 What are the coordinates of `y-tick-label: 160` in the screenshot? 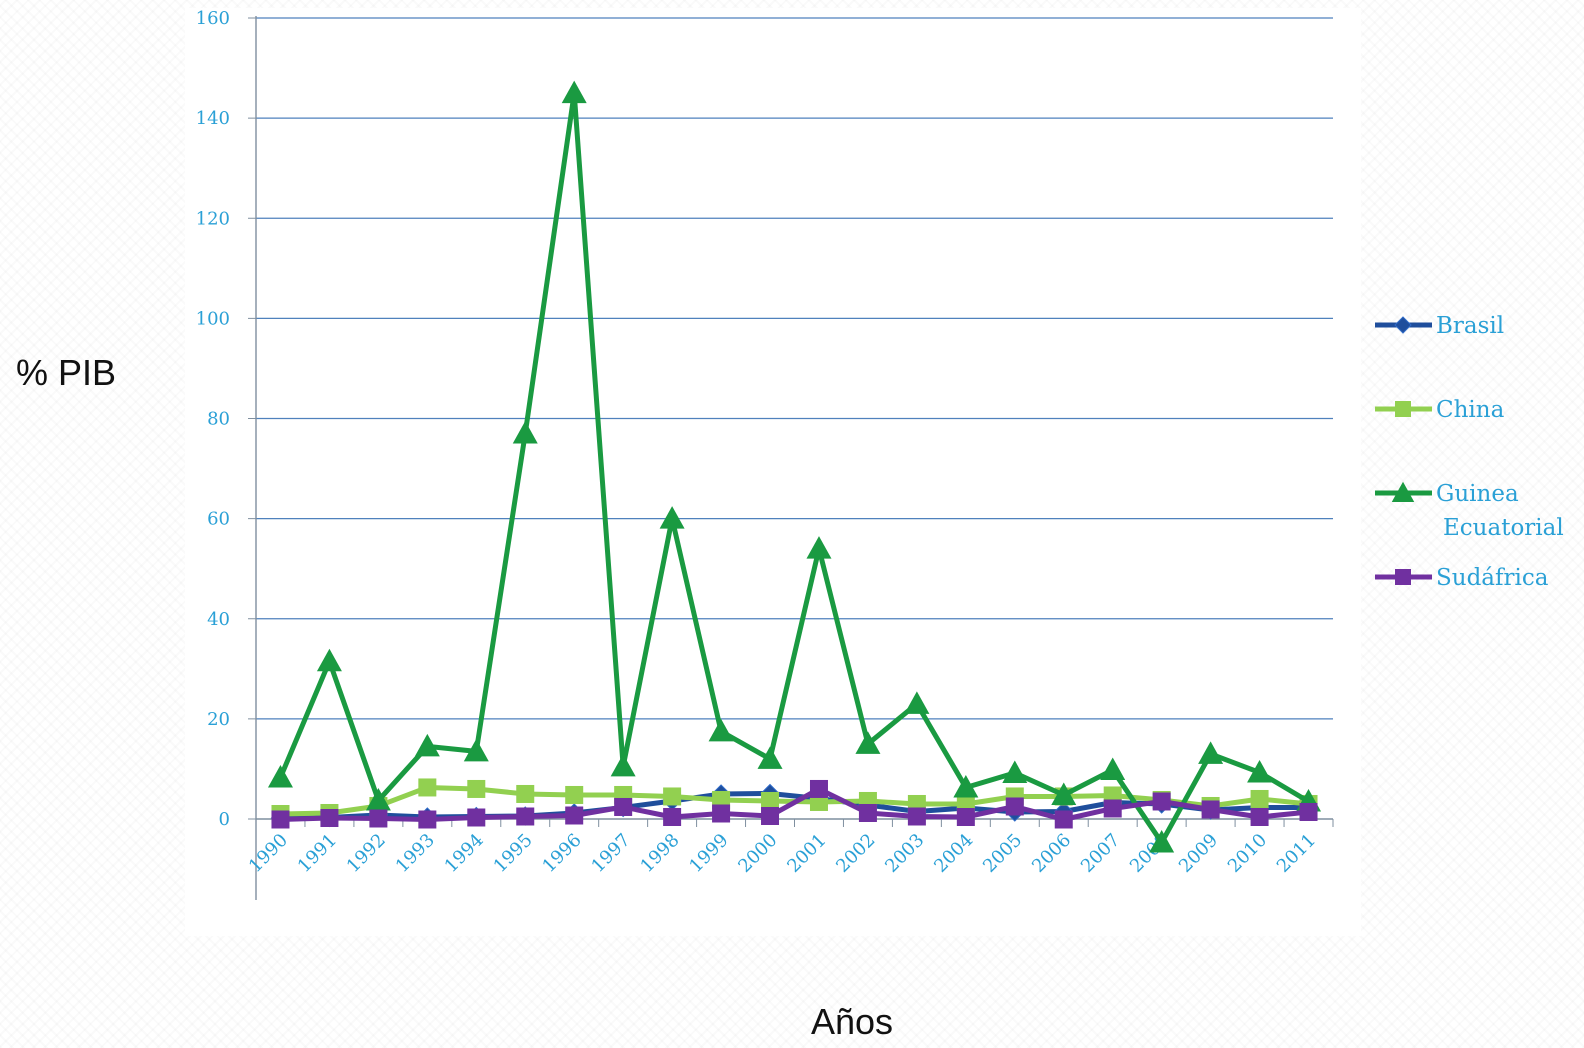 It's located at (213, 18).